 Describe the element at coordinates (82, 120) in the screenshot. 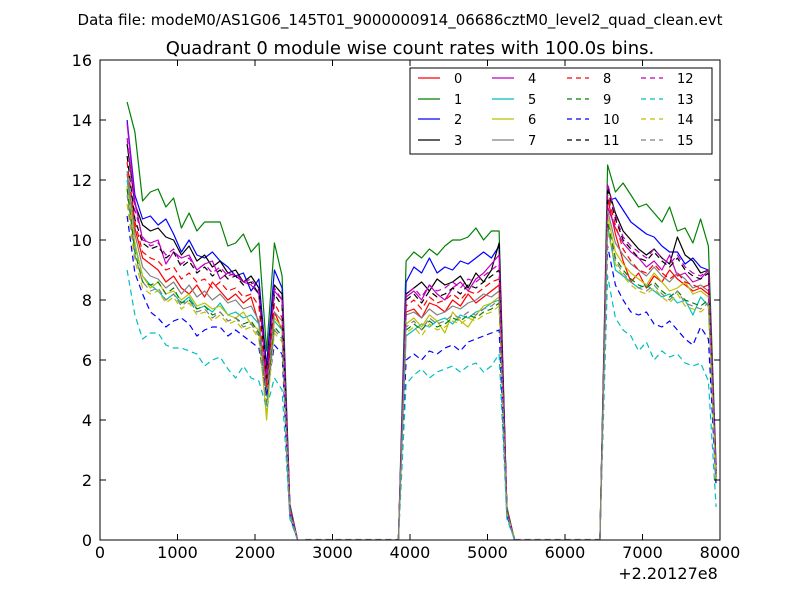

I see `y-tick-label: 14` at that location.